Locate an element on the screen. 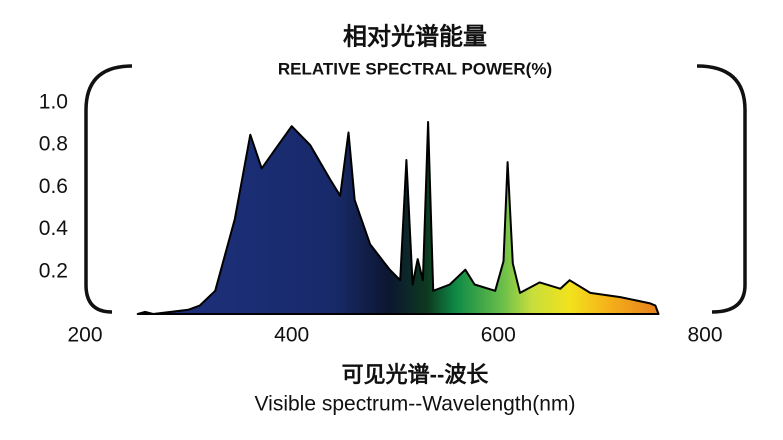  chart-subtitle: RELATIVE SPECTRAL POWER(%) is located at coordinates (415, 68).